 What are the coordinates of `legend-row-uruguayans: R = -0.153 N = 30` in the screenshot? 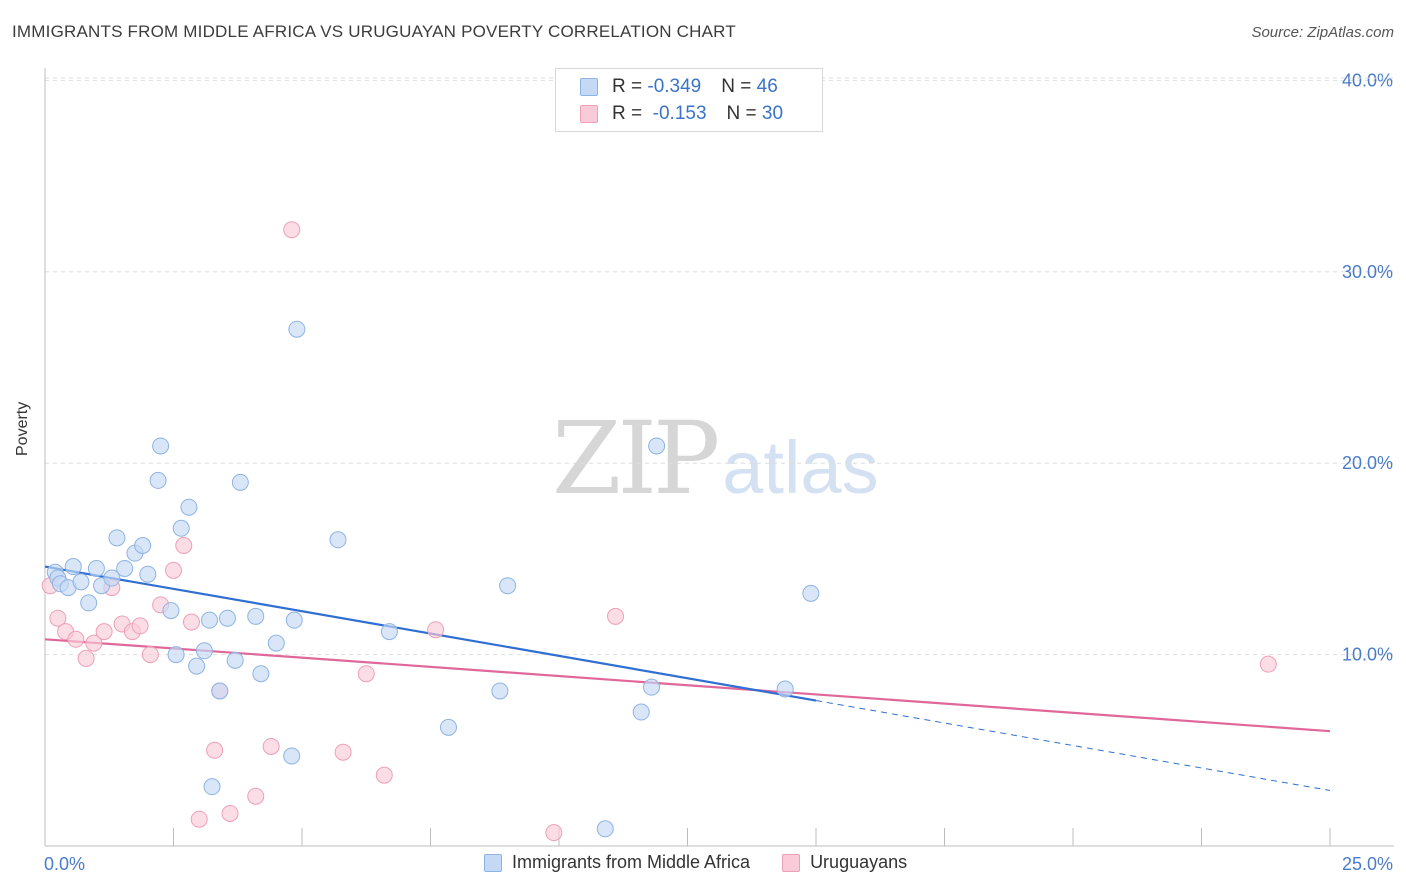 It's located at (681, 114).